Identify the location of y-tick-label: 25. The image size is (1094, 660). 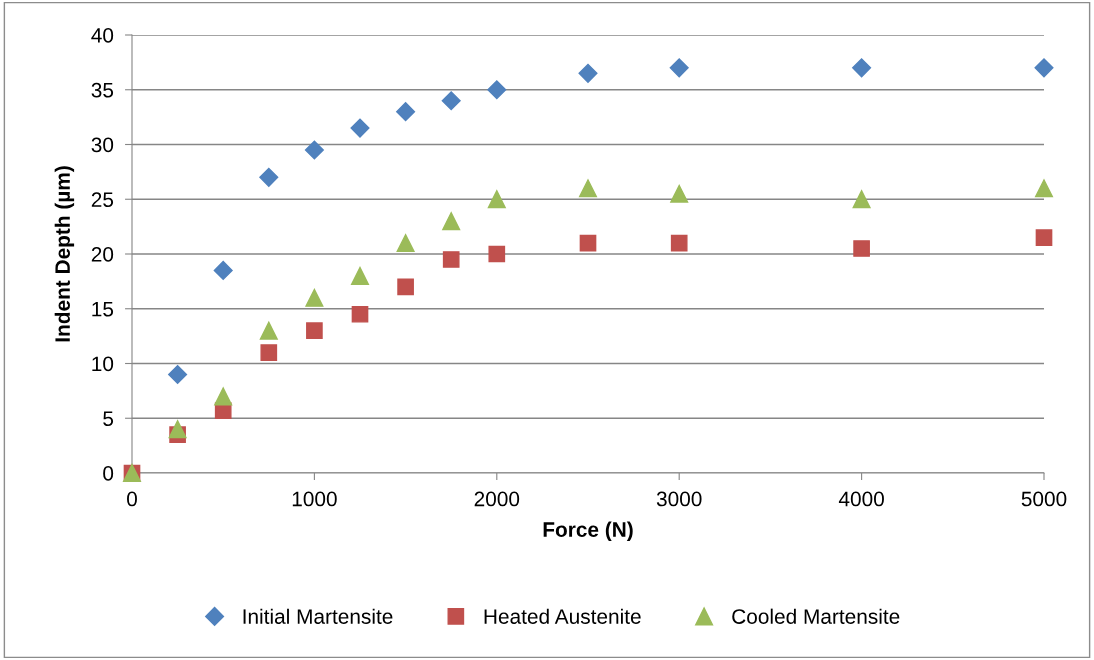
(102, 199).